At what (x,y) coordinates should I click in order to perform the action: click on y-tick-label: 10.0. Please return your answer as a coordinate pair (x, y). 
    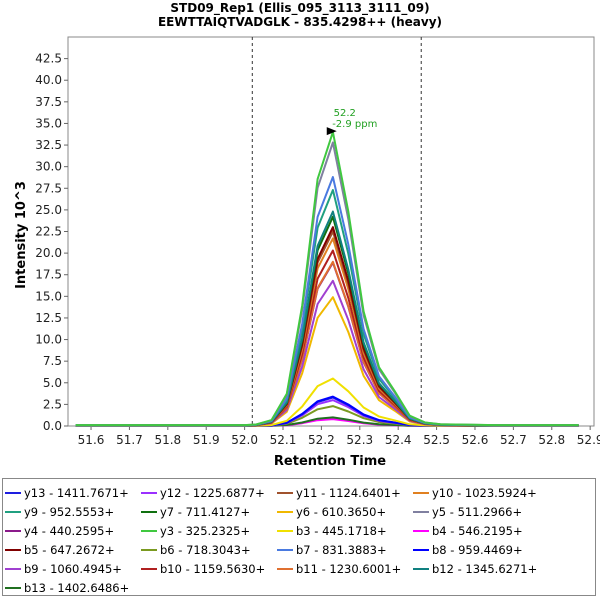
    Looking at the image, I should click on (48, 340).